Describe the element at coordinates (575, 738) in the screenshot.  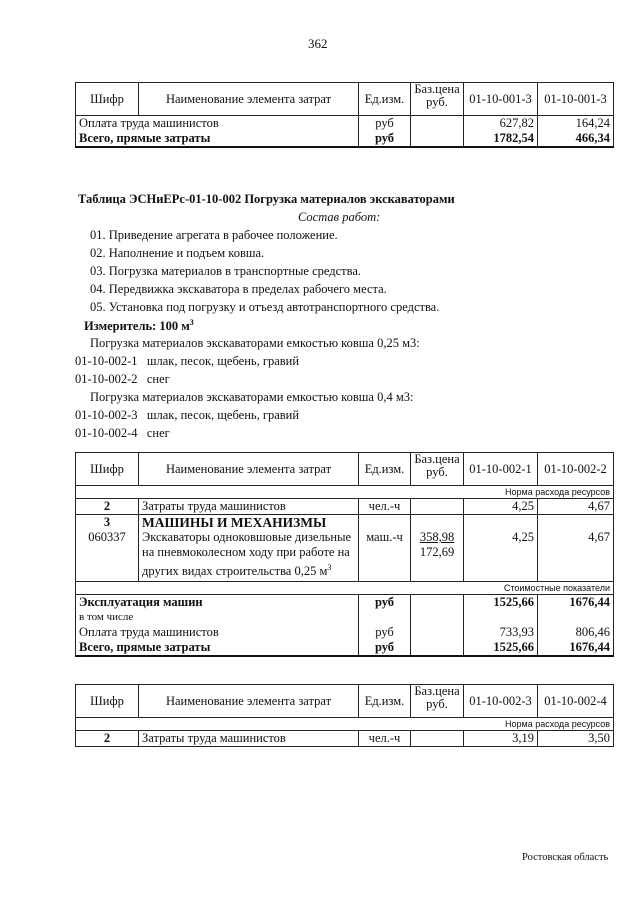
I see `row-value: 3,50` at that location.